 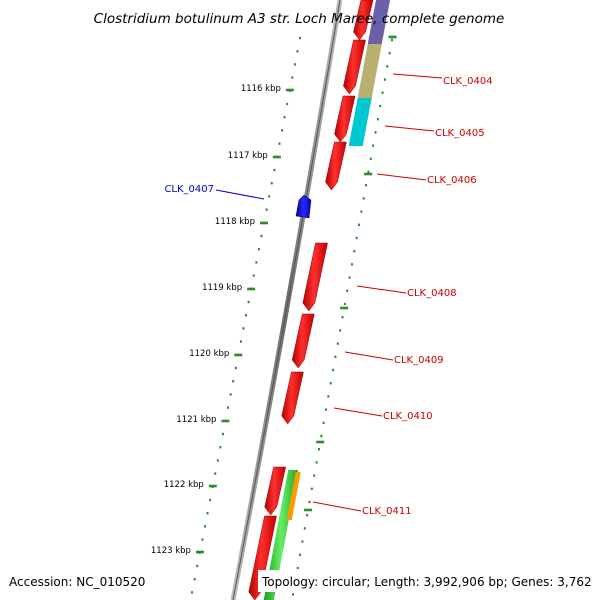 What do you see at coordinates (184, 485) in the screenshot?
I see `tick-label: 1122 kbp` at bounding box center [184, 485].